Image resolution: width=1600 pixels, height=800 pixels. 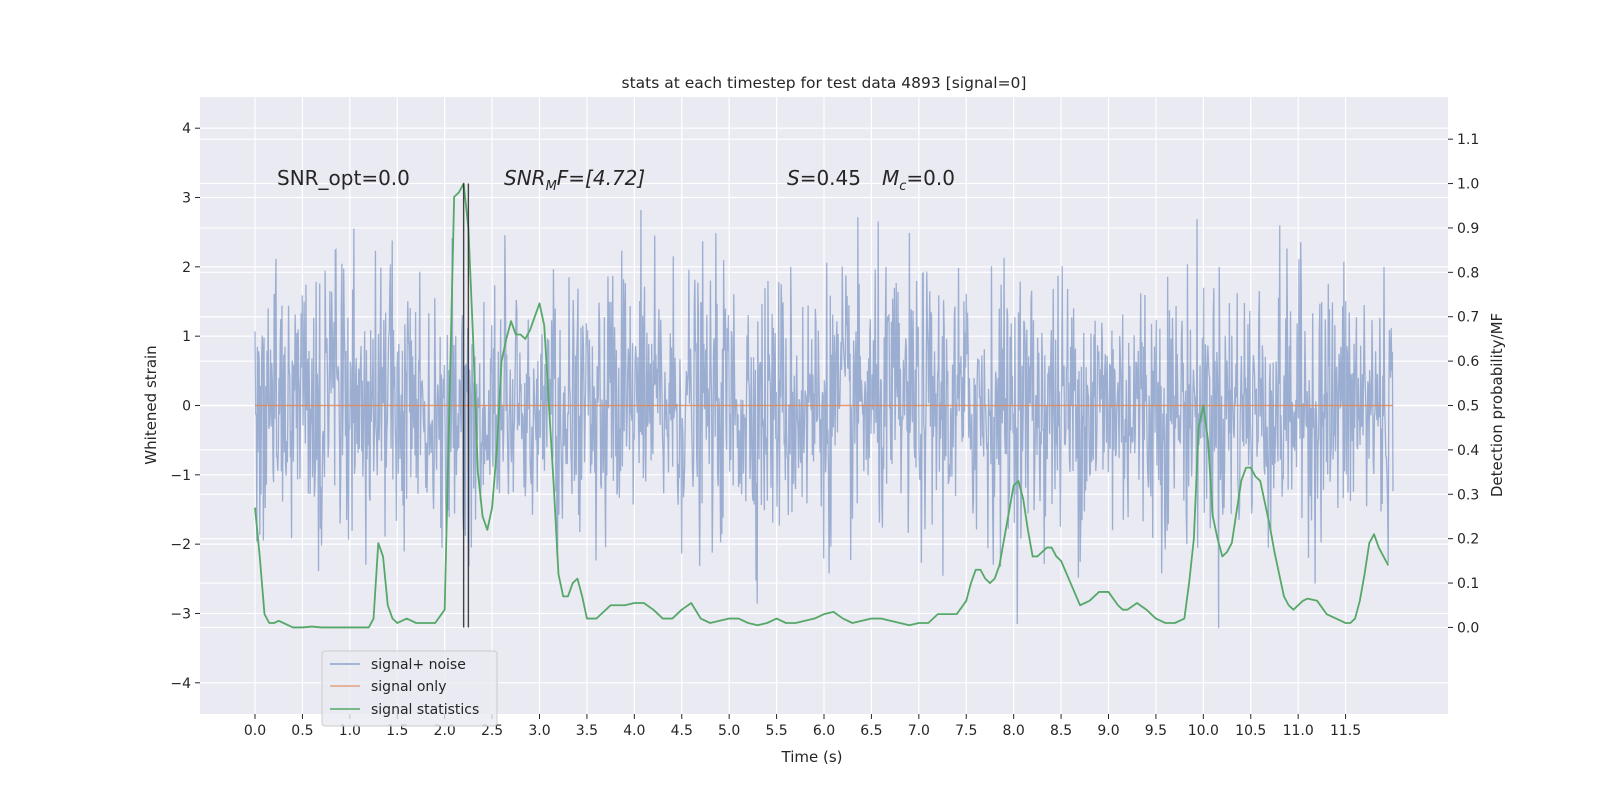 What do you see at coordinates (539, 731) in the screenshot?
I see `x-tick-label: 3.0` at bounding box center [539, 731].